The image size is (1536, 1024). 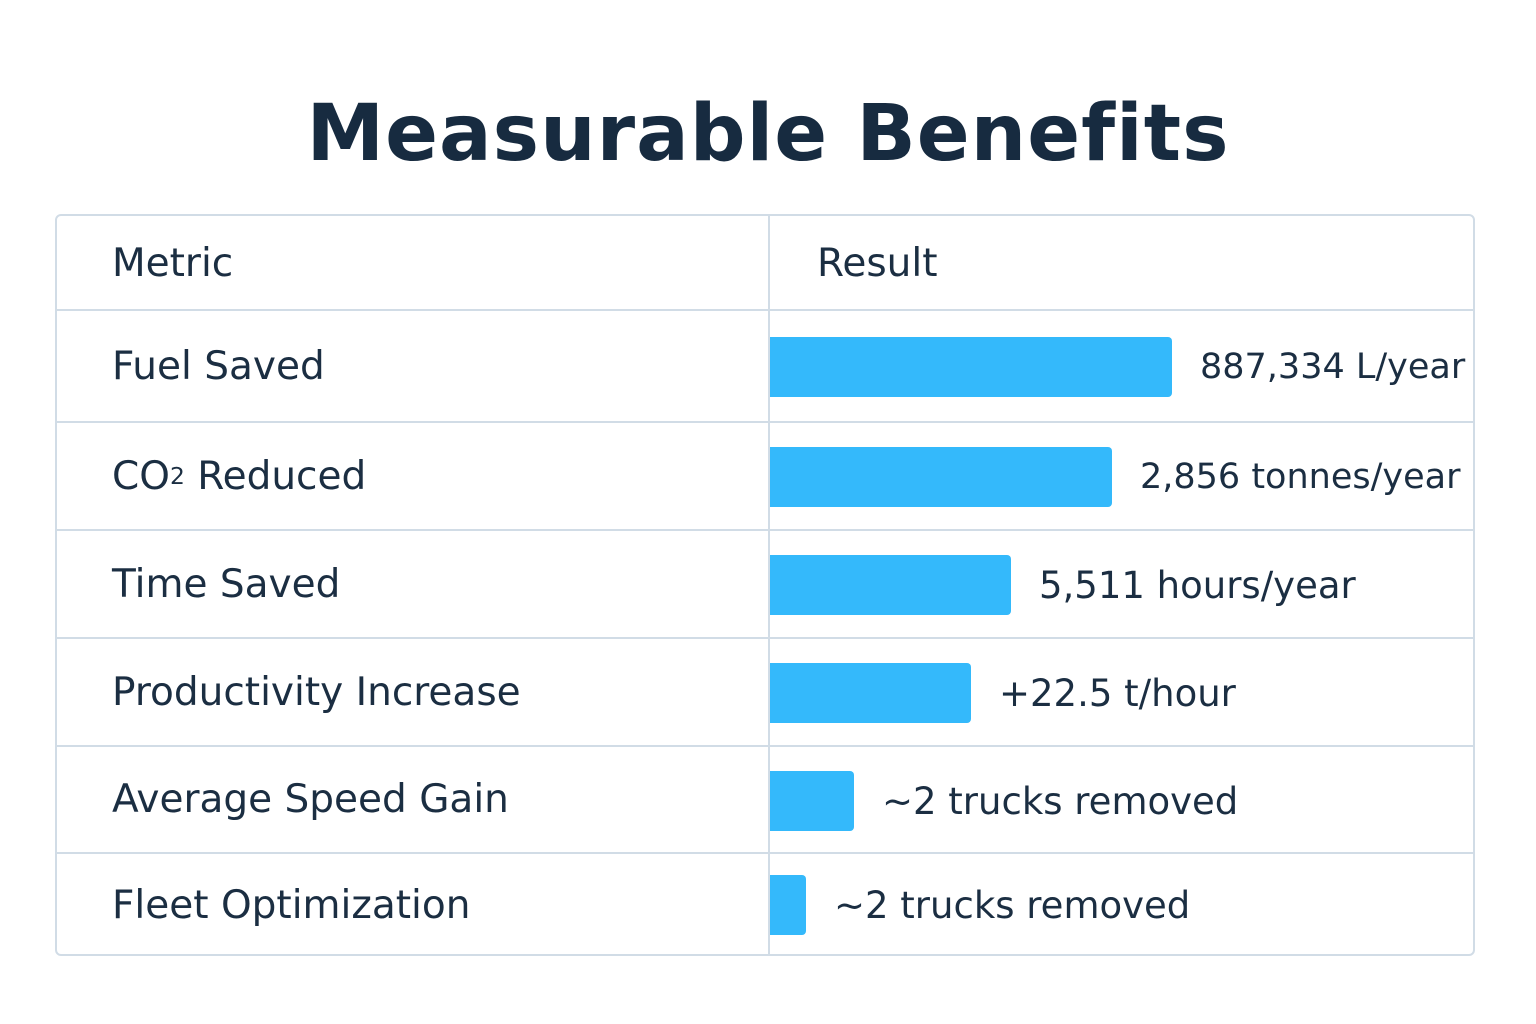 I want to click on result-column-header: Result, so click(x=877, y=263).